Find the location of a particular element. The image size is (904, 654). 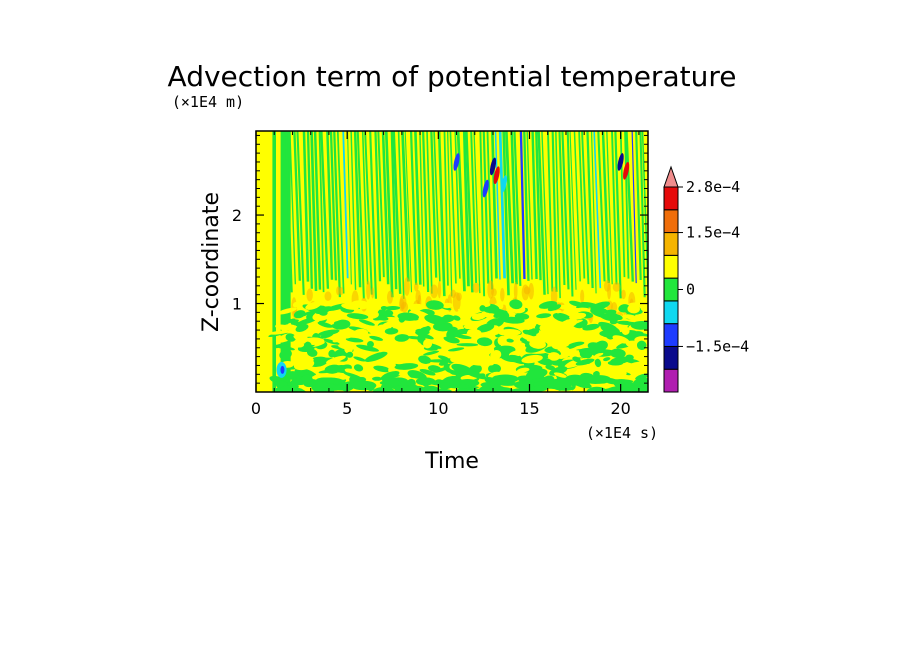

field-band is located at coordinates (278, 261).